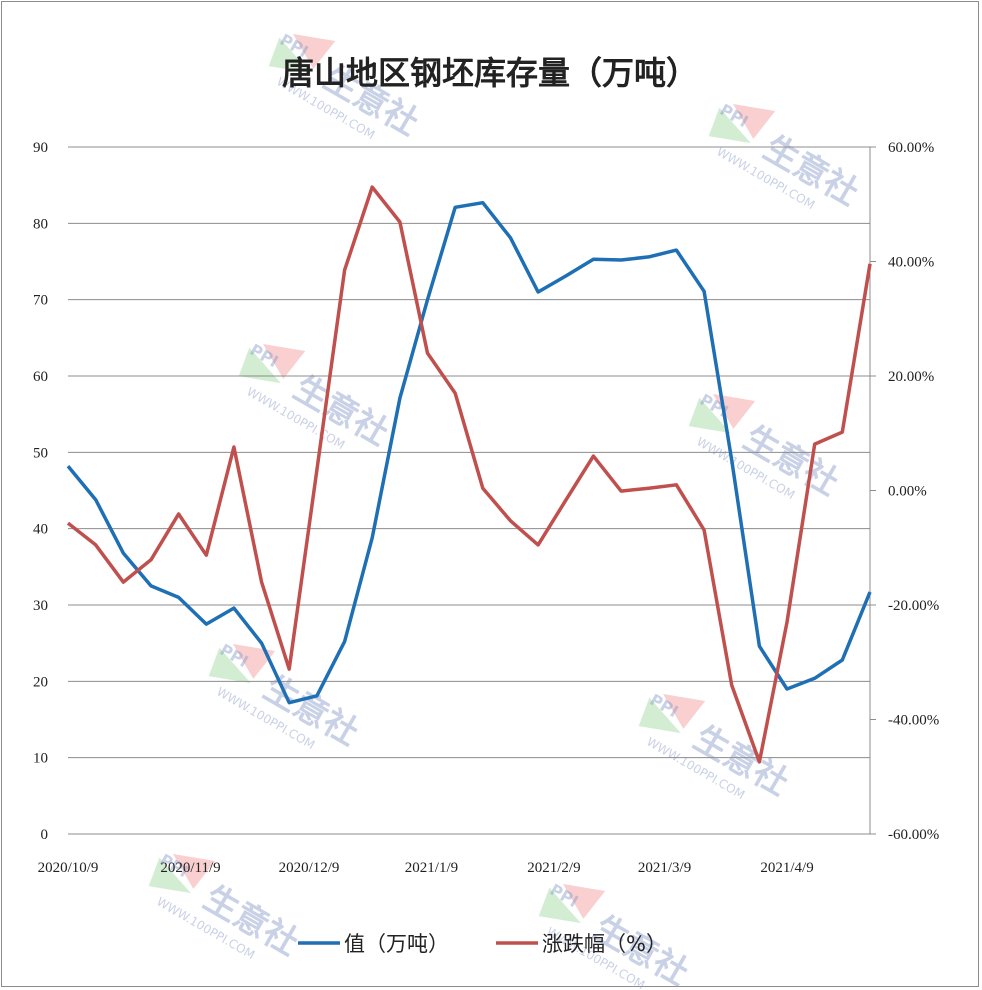  I want to click on y-right-tick-label: 0.00%, so click(907, 492).